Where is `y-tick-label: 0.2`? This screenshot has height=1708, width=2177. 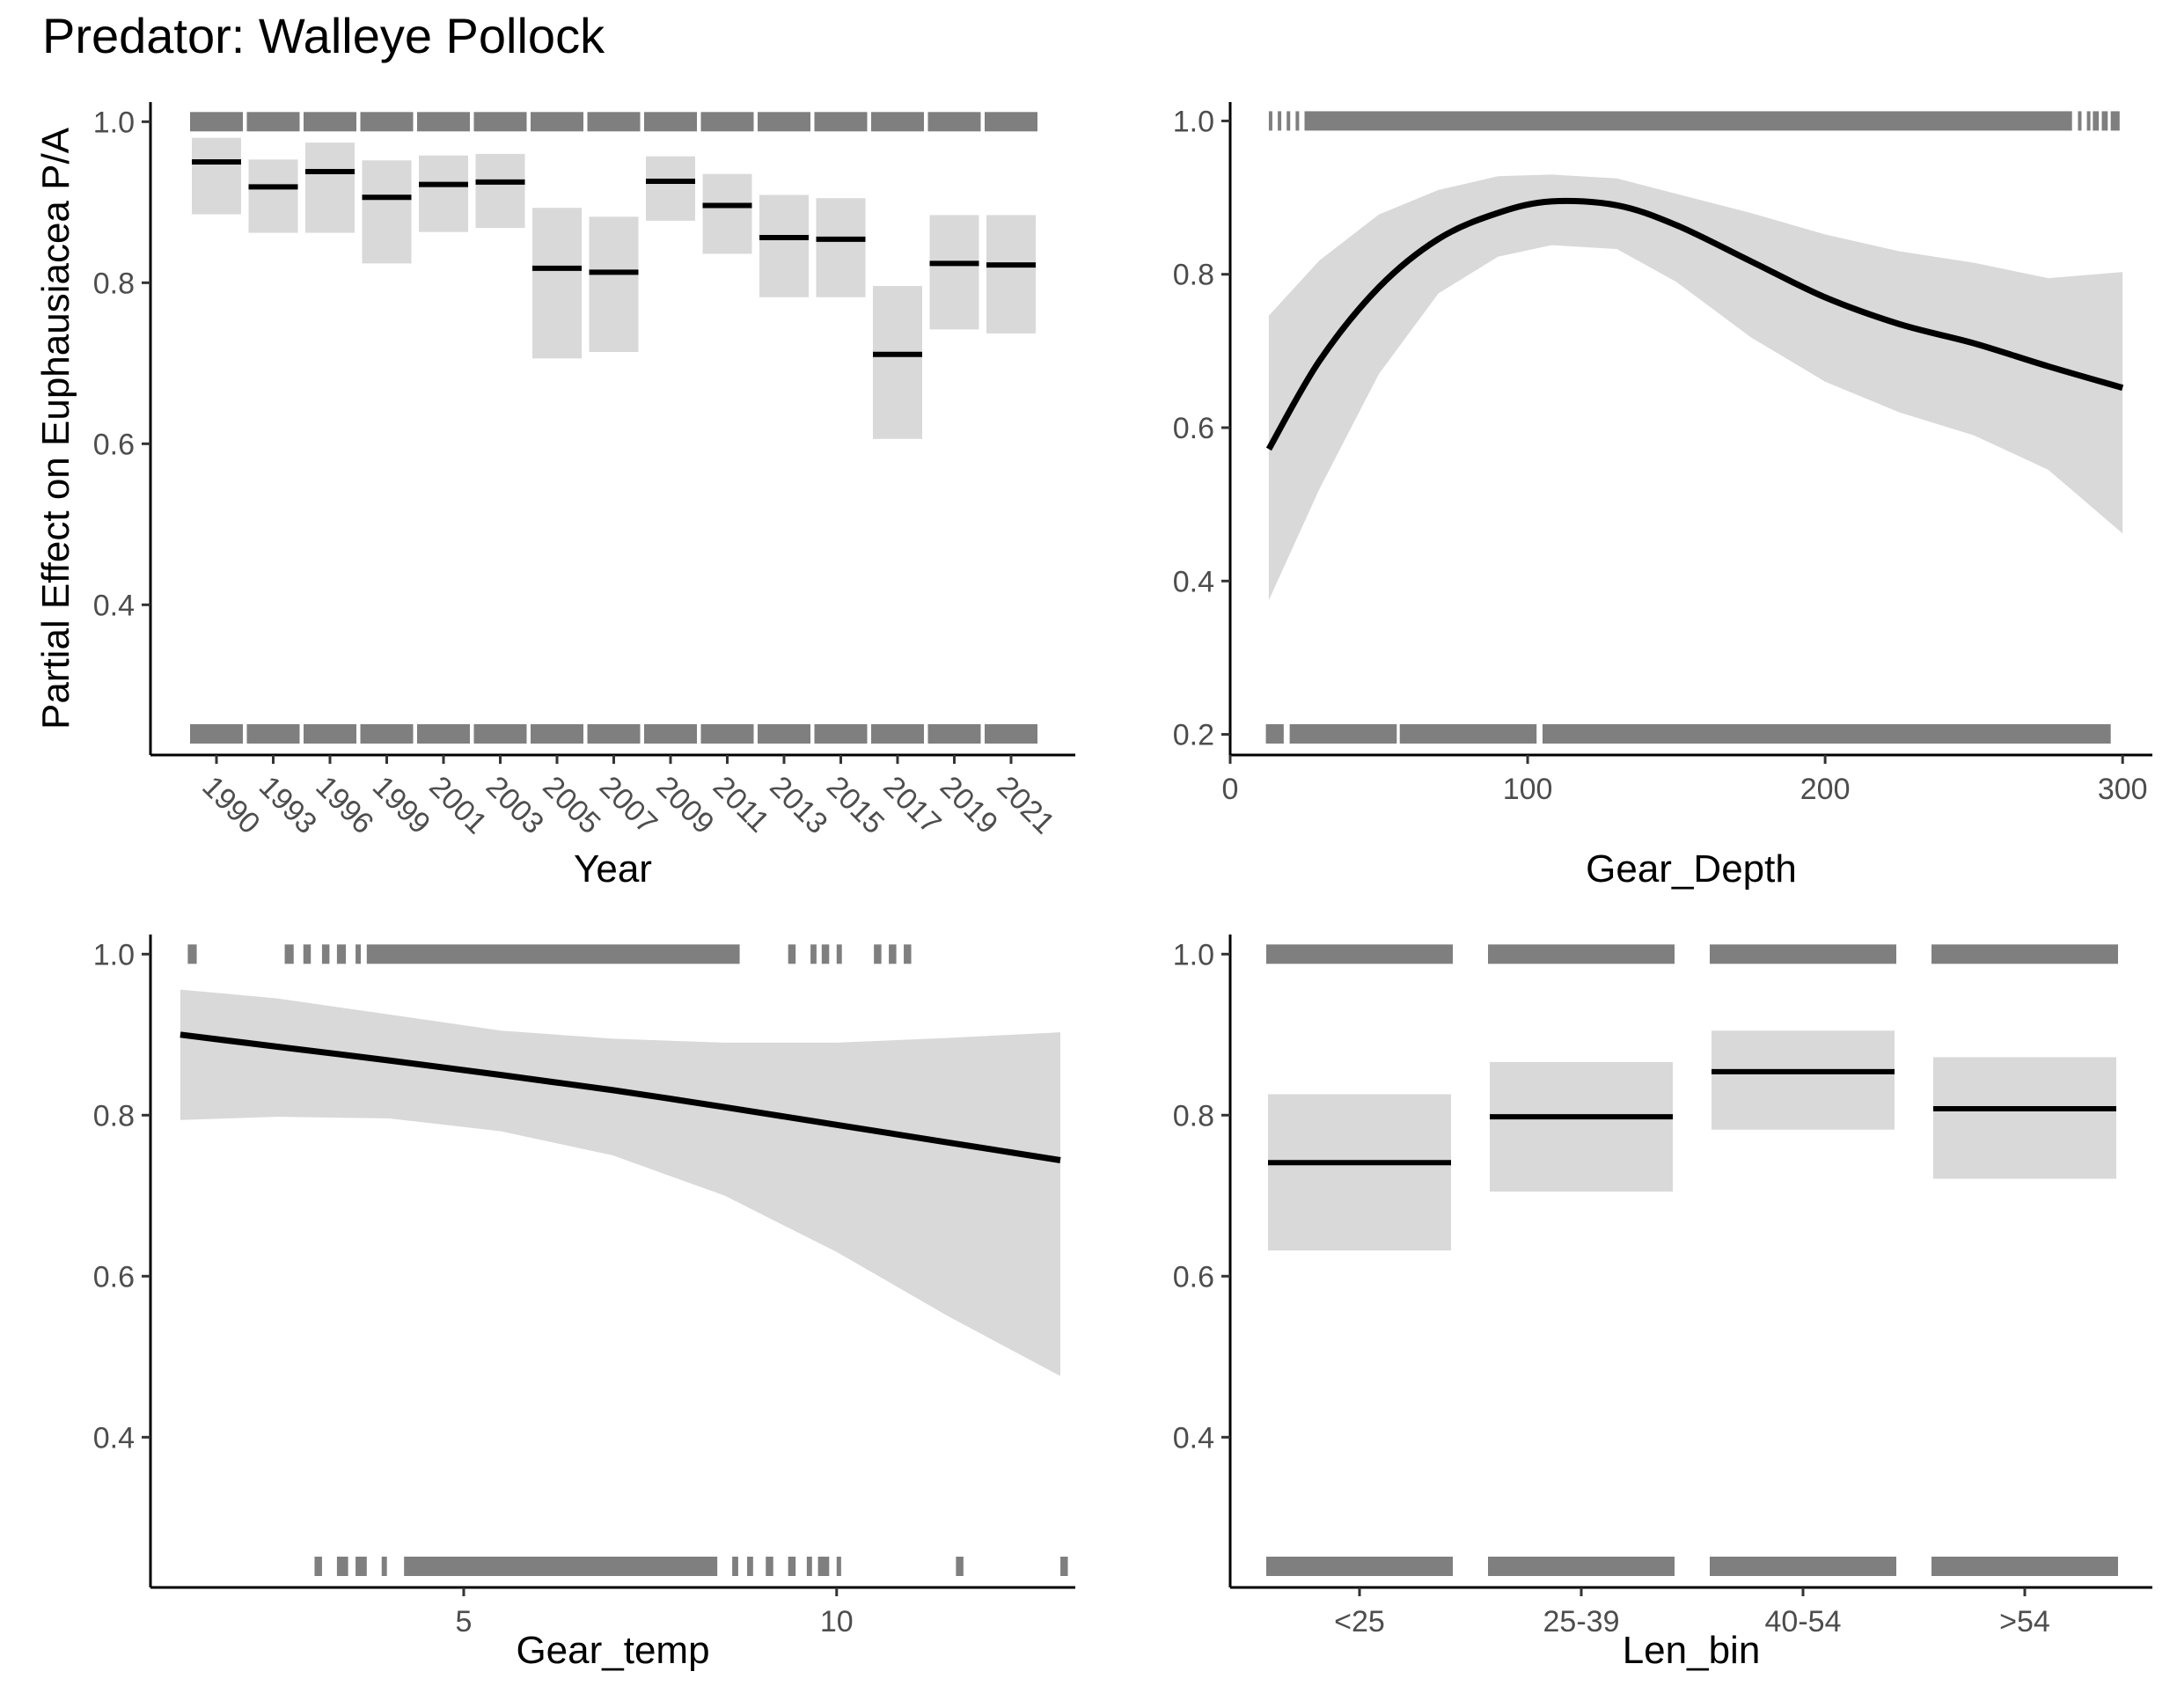
y-tick-label: 0.2 is located at coordinates (1193, 735).